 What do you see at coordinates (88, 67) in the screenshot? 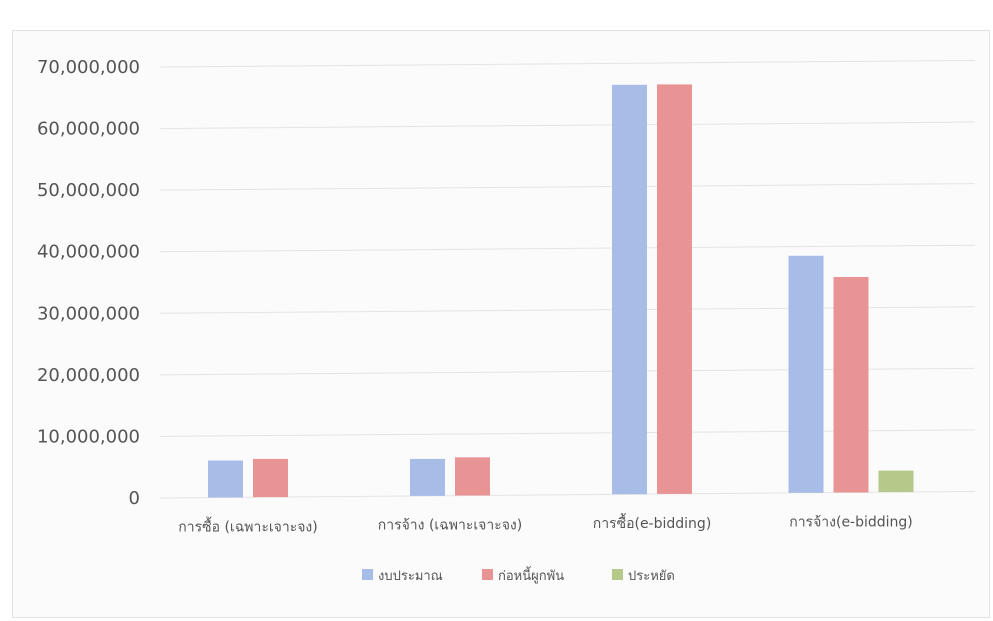
I see `y-tick-label: 70,000,000` at bounding box center [88, 67].